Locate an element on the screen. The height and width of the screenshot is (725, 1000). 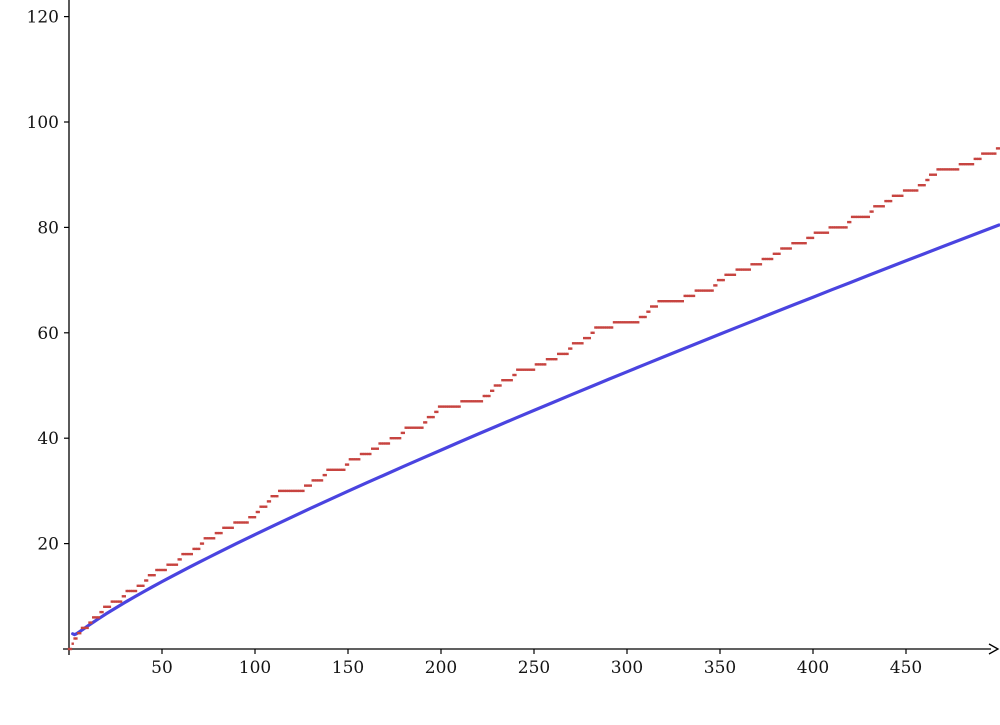
x-axis-arrow-icon is located at coordinates (994, 649).